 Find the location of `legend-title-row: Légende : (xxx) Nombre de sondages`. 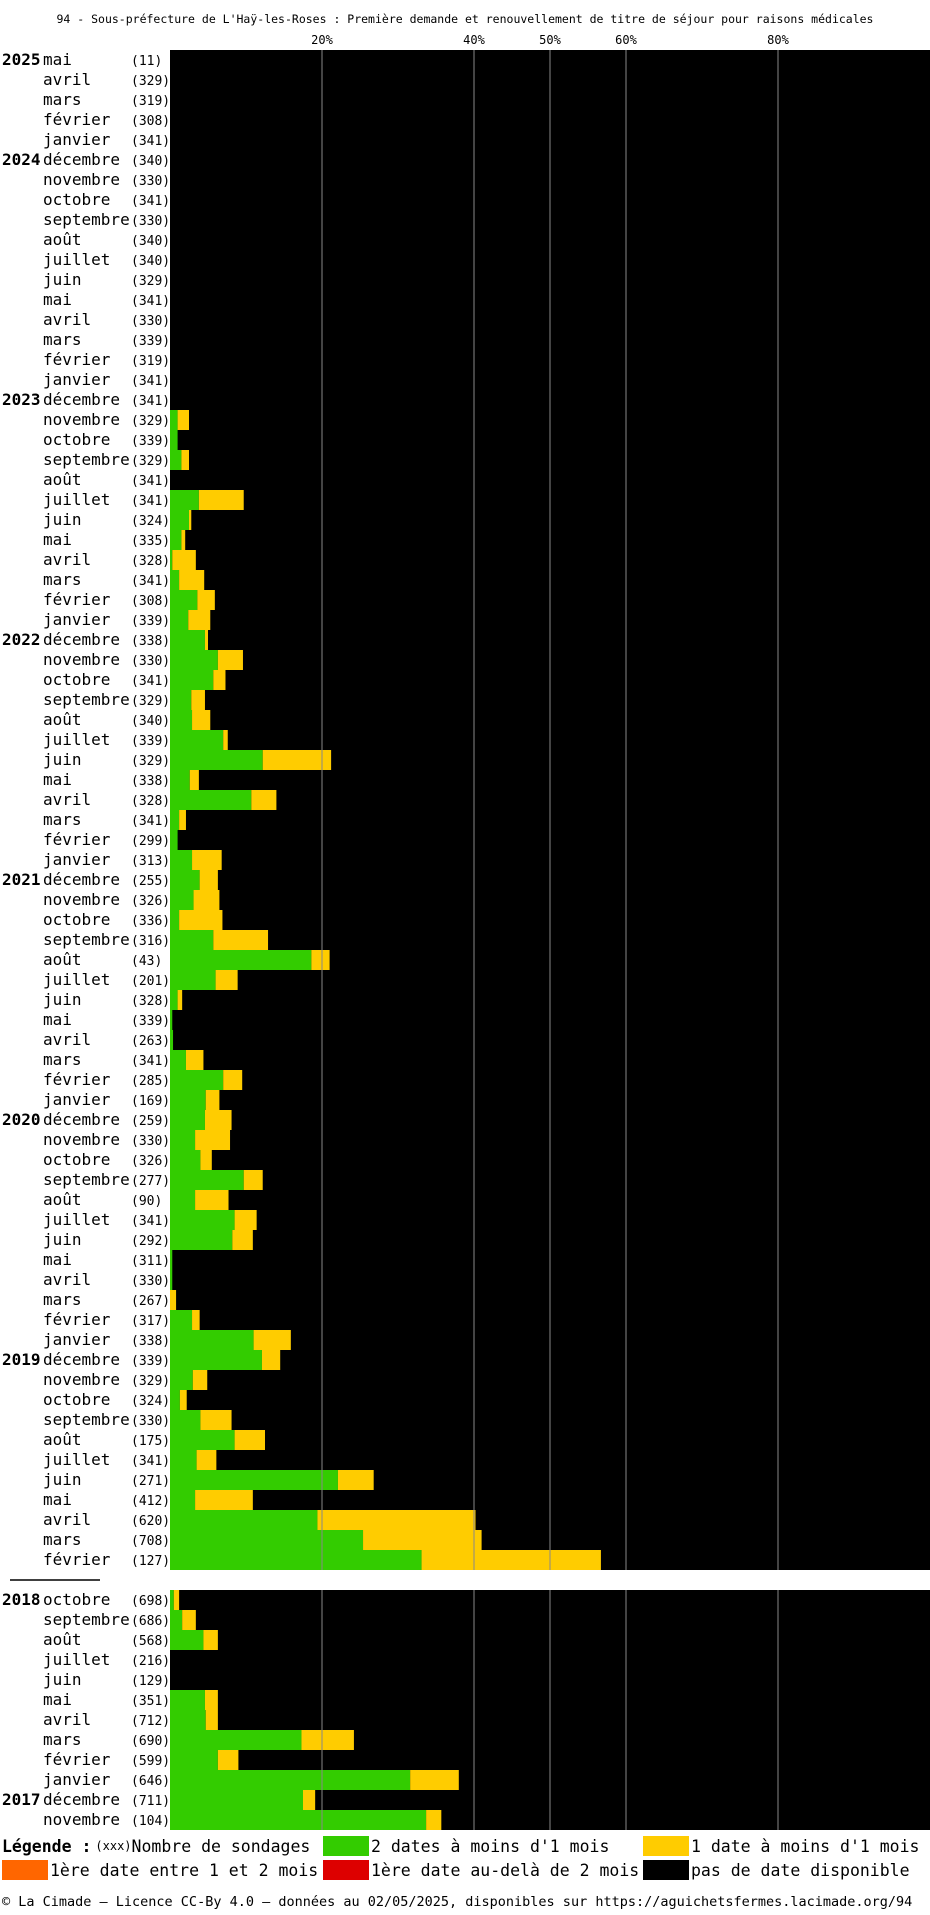

legend-title-row: Légende : (xxx) Nombre de sondages is located at coordinates (156, 1846).